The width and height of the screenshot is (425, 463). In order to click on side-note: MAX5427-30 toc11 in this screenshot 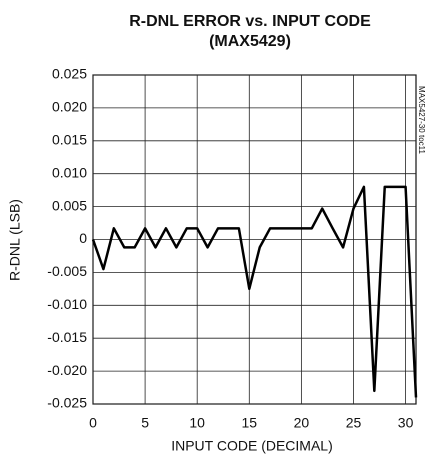, I will do `click(421, 120)`.